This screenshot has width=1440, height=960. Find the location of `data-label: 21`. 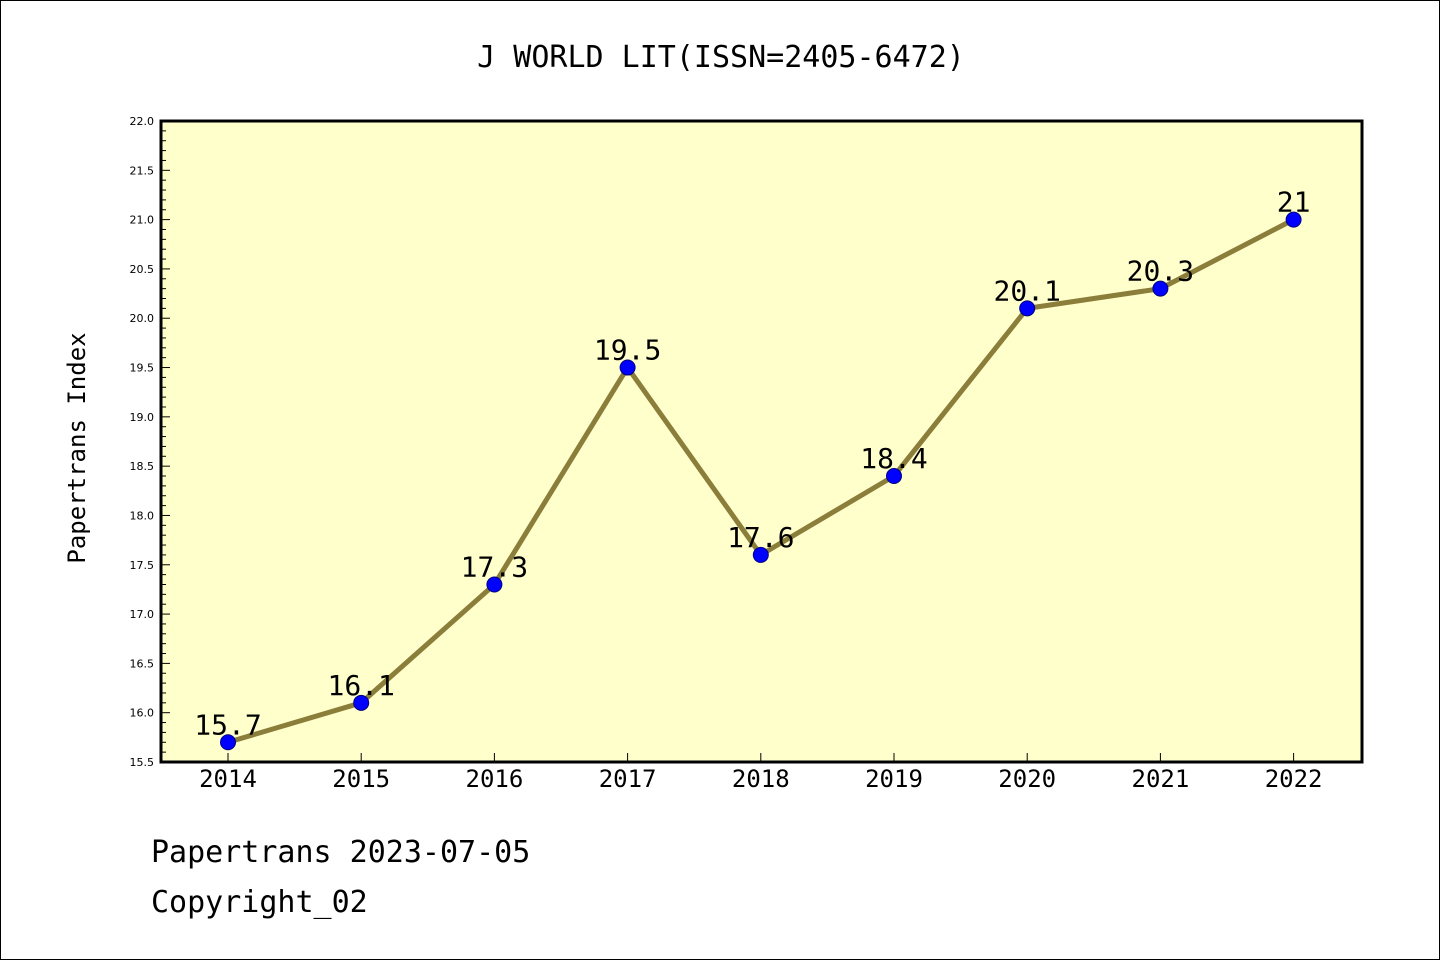

data-label: 21 is located at coordinates (1294, 202).